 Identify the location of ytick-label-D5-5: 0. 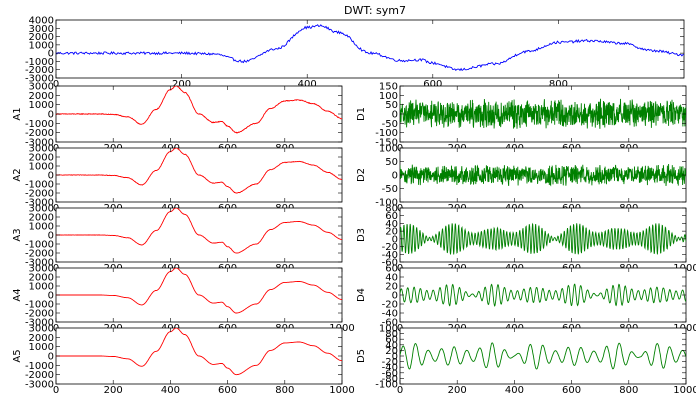
(395, 357).